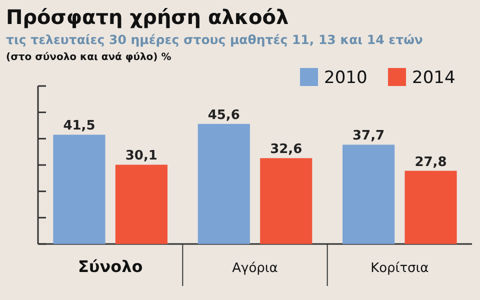 The height and width of the screenshot is (300, 480). Describe the element at coordinates (434, 78) in the screenshot. I see `legend-label: 2014` at that location.